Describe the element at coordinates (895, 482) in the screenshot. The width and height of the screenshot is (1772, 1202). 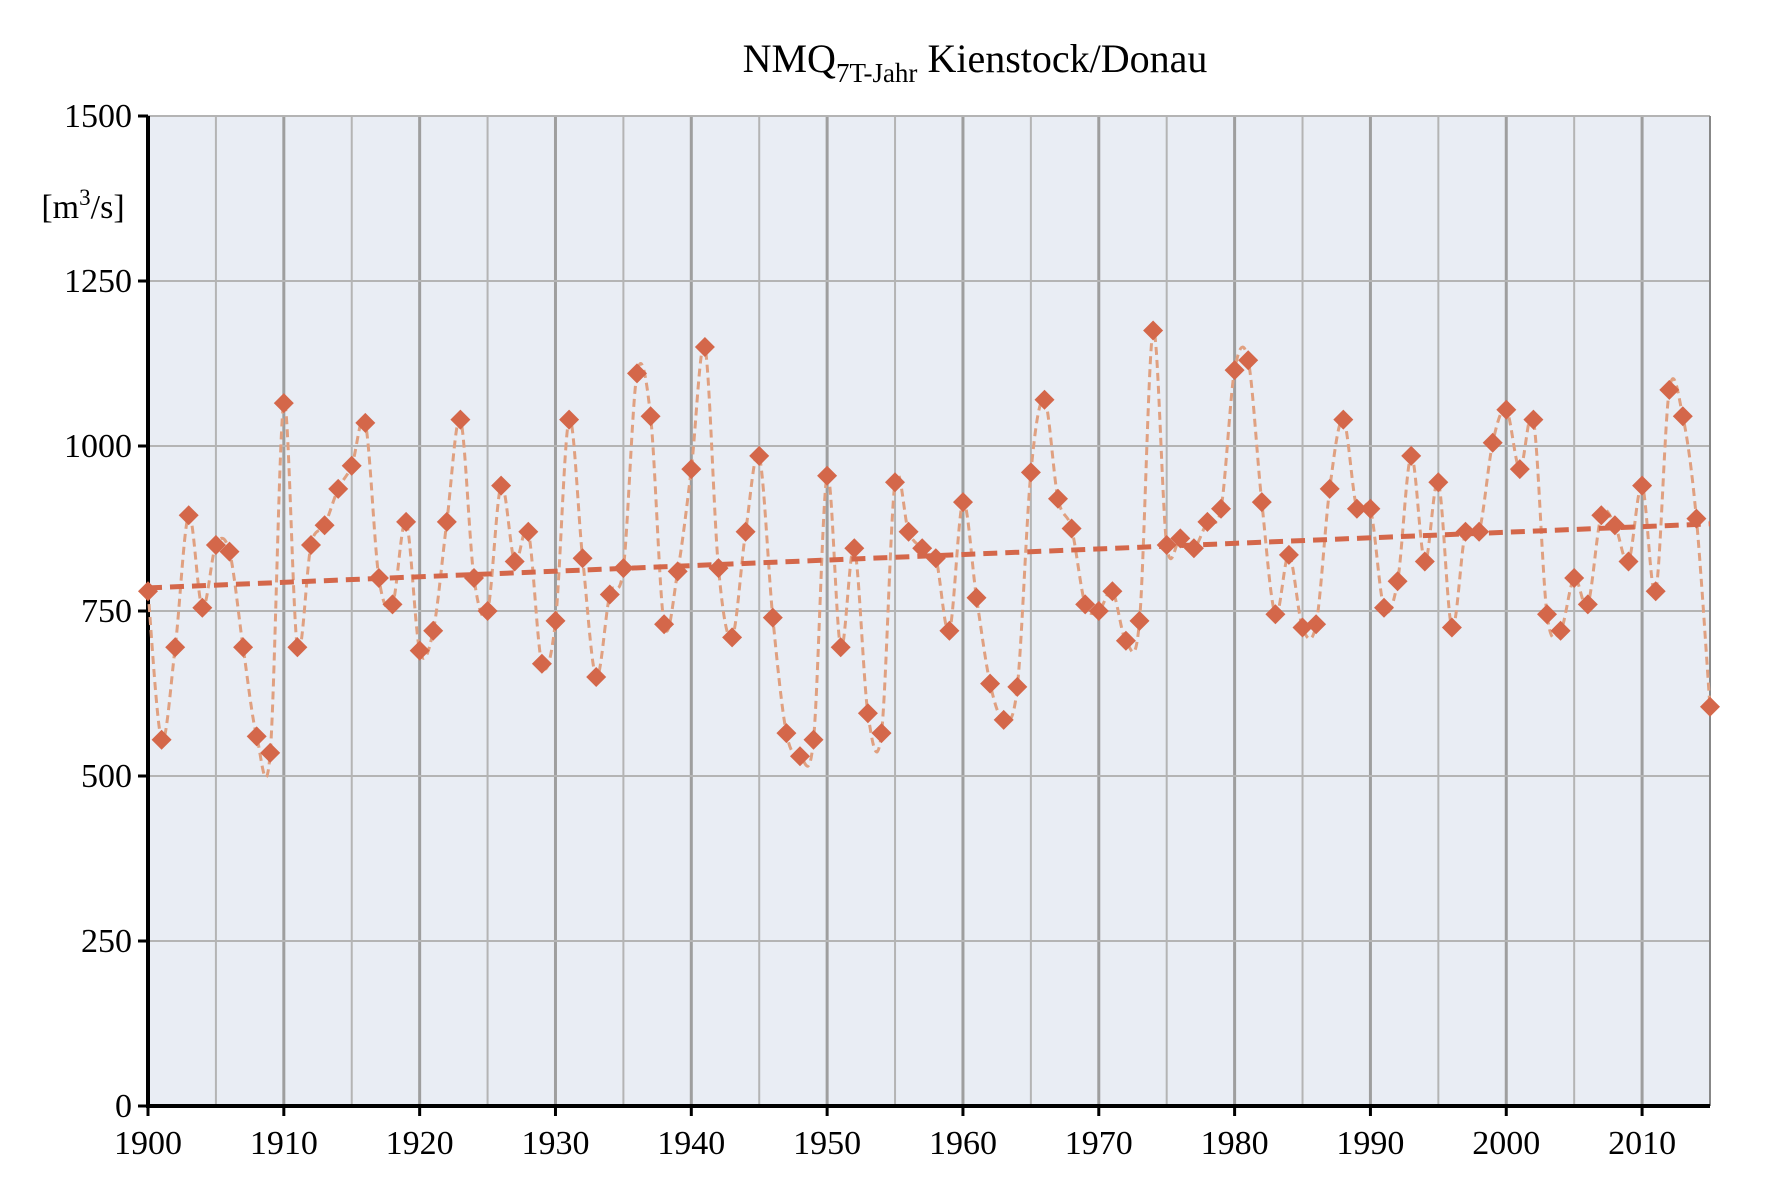
I see `data-point-1955` at that location.